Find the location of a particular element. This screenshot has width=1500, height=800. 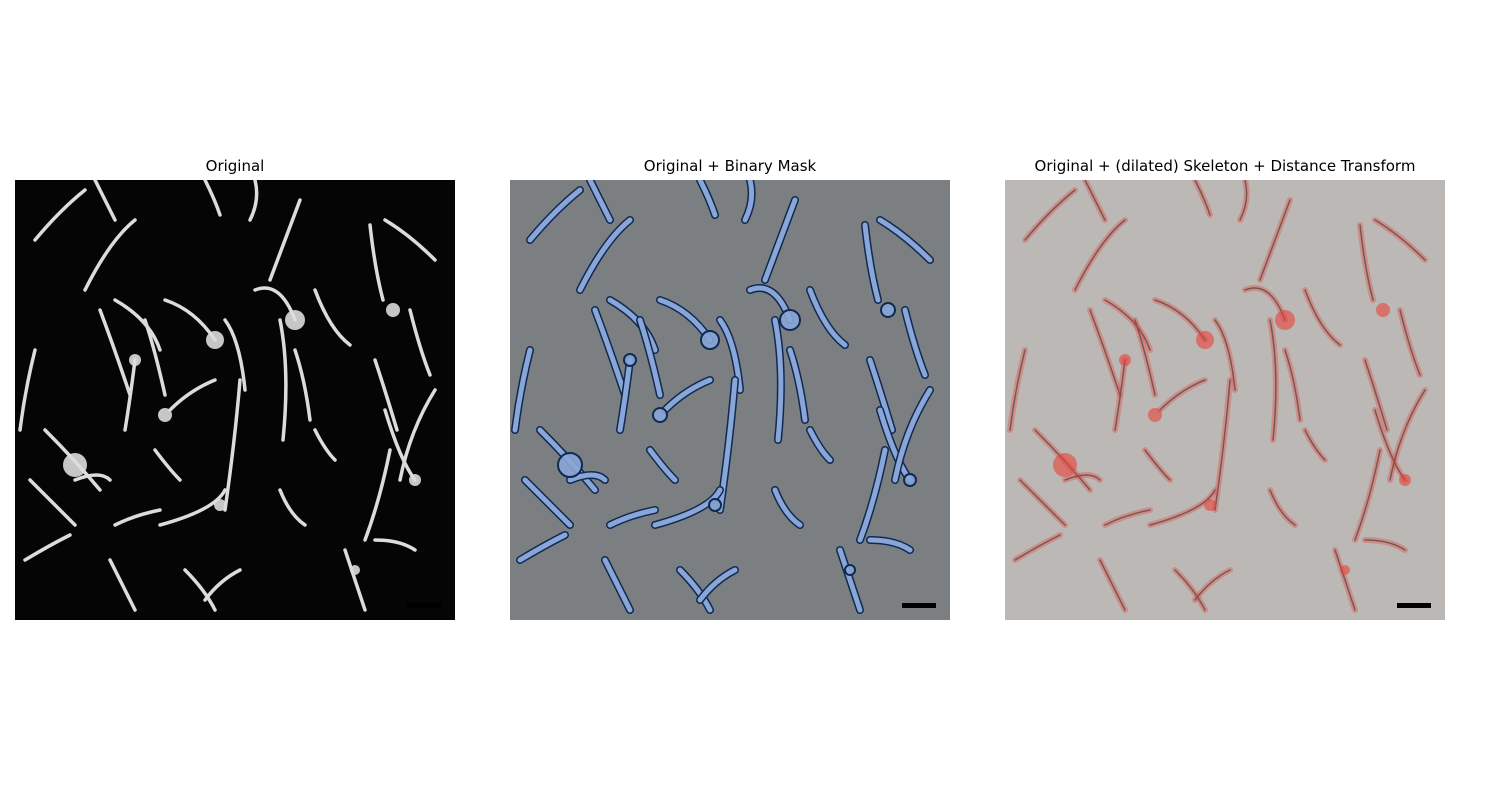

panel-title: Original + Binary Mask is located at coordinates (730, 166).